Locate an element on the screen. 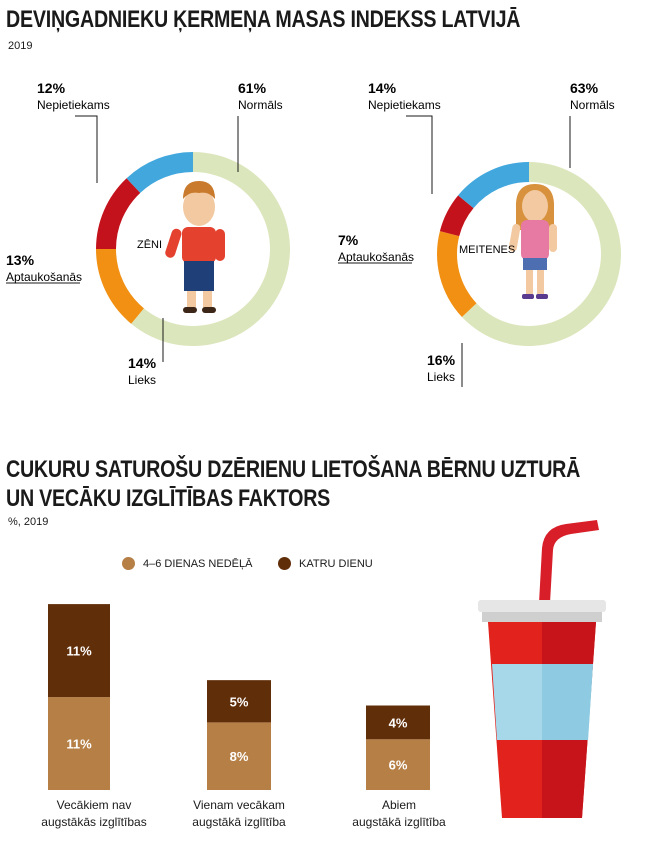  soda-cup-icon is located at coordinates (542, 669).